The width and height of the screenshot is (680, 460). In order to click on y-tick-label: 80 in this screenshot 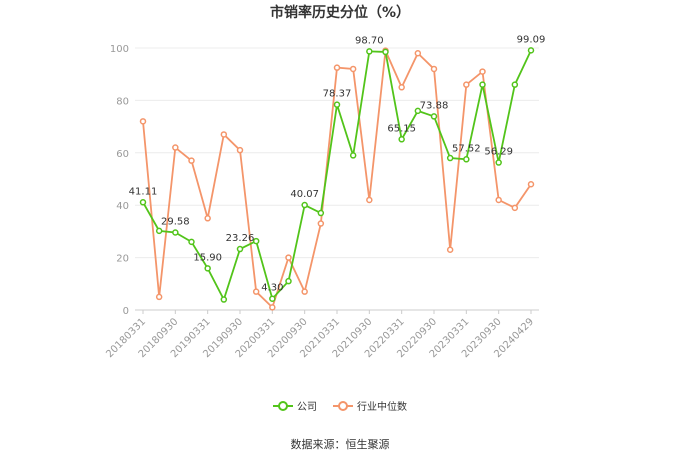, I will do `click(122, 101)`.